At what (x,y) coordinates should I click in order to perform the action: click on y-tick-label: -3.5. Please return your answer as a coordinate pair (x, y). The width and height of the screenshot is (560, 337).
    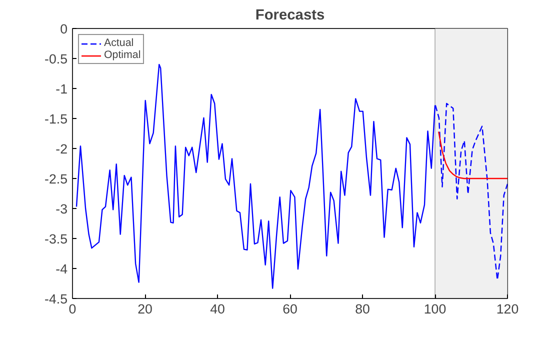
    Looking at the image, I should click on (56, 239).